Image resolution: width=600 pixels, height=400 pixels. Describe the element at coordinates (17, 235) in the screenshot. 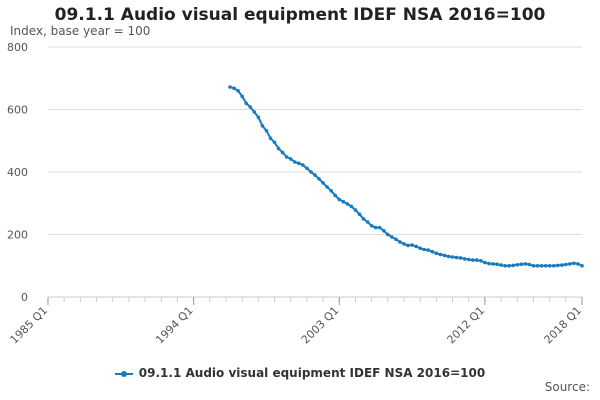

I see `y-tick-label: 200` at that location.